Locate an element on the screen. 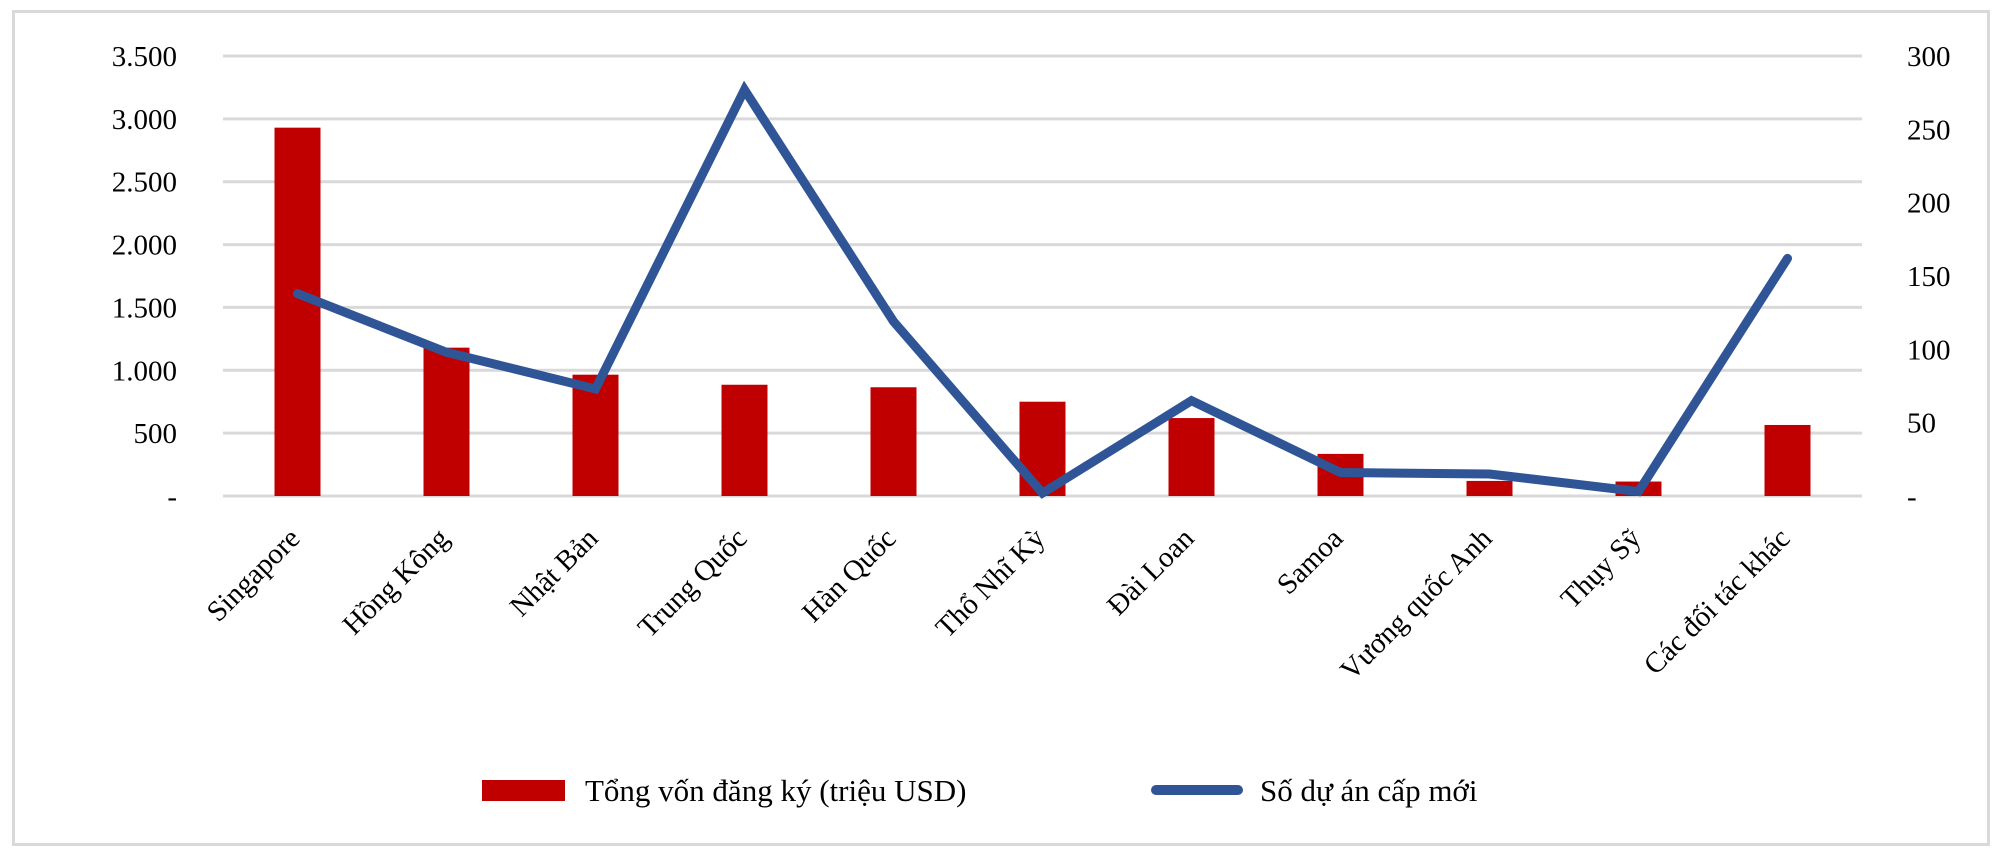 The height and width of the screenshot is (858, 2000). category-label: Đài Loan is located at coordinates (1151, 572).